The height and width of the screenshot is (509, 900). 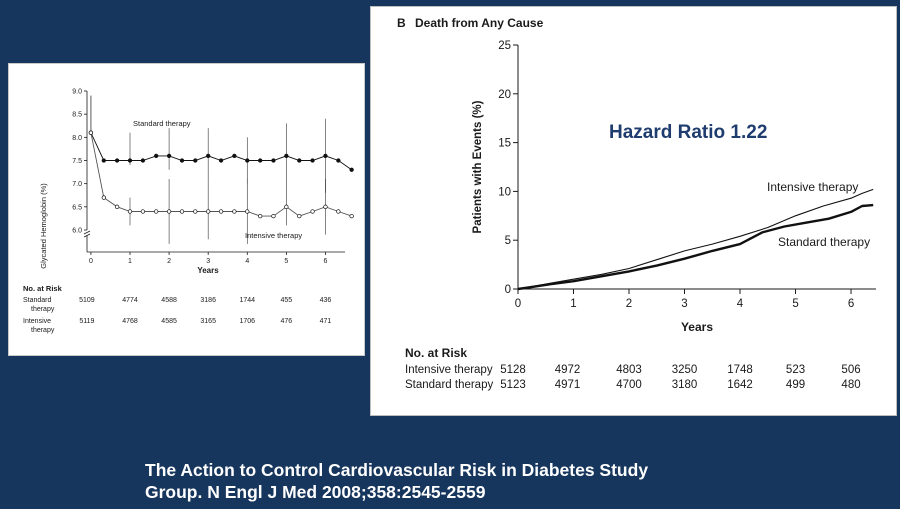 I want to click on risk-value-standard: 499, so click(x=795, y=385).